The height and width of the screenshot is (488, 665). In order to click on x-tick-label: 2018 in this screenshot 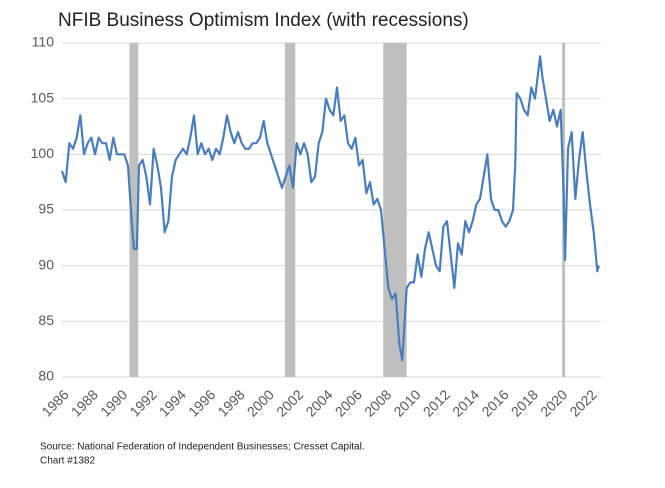, I will do `click(524, 402)`.